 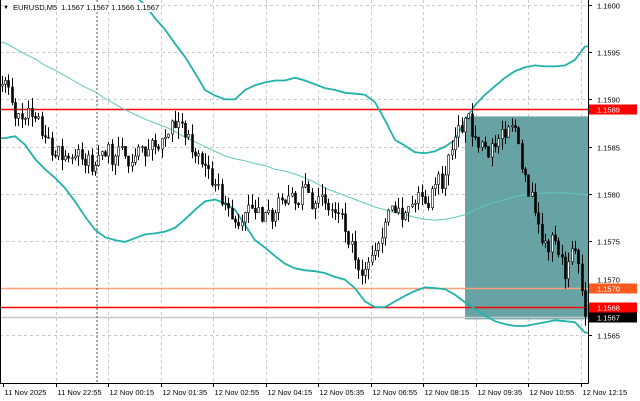 What do you see at coordinates (290, 392) in the screenshot?
I see `x-tick-label: 12 Nov 04:15` at bounding box center [290, 392].